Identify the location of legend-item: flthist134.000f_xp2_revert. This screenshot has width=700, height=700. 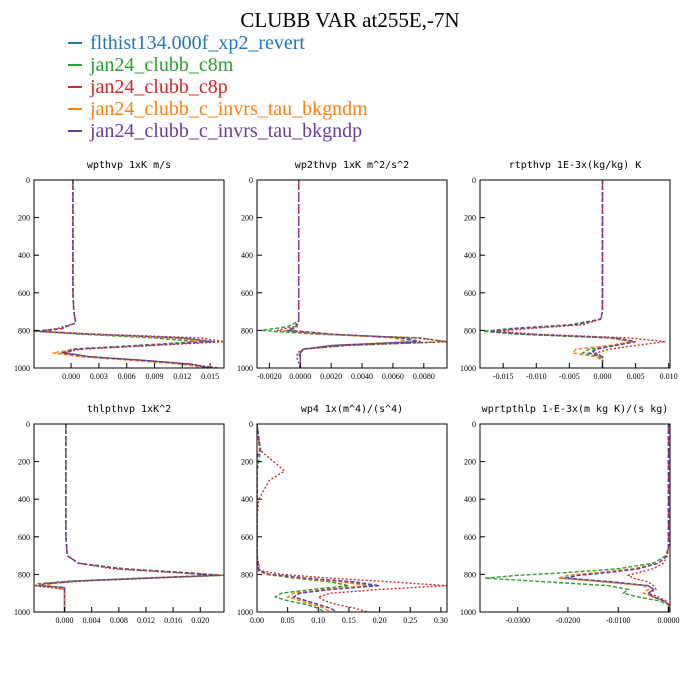
(218, 43).